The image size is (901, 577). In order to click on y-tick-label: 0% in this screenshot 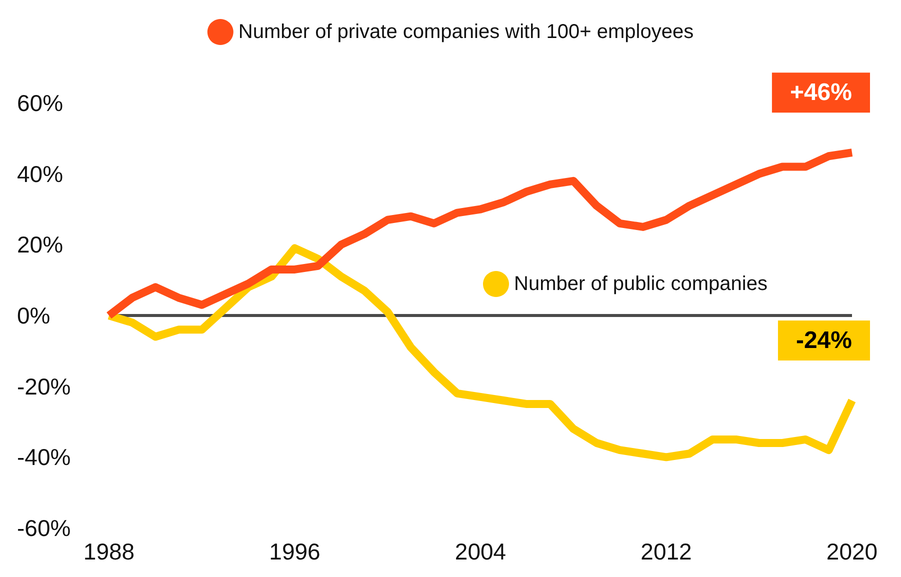, I will do `click(33, 315)`.